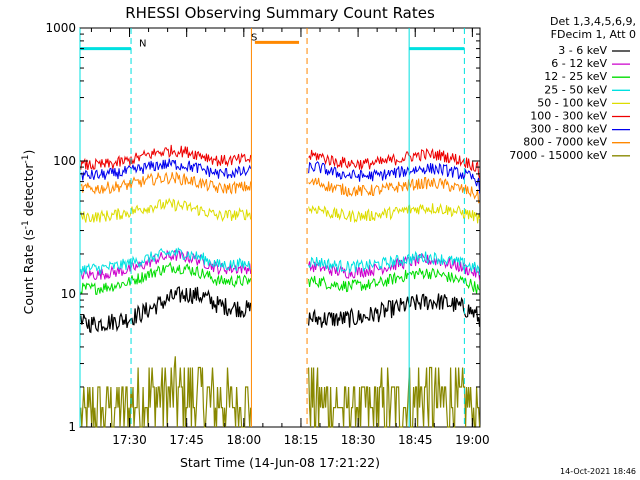  I want to click on y-tick-label: 1000, so click(60, 28).